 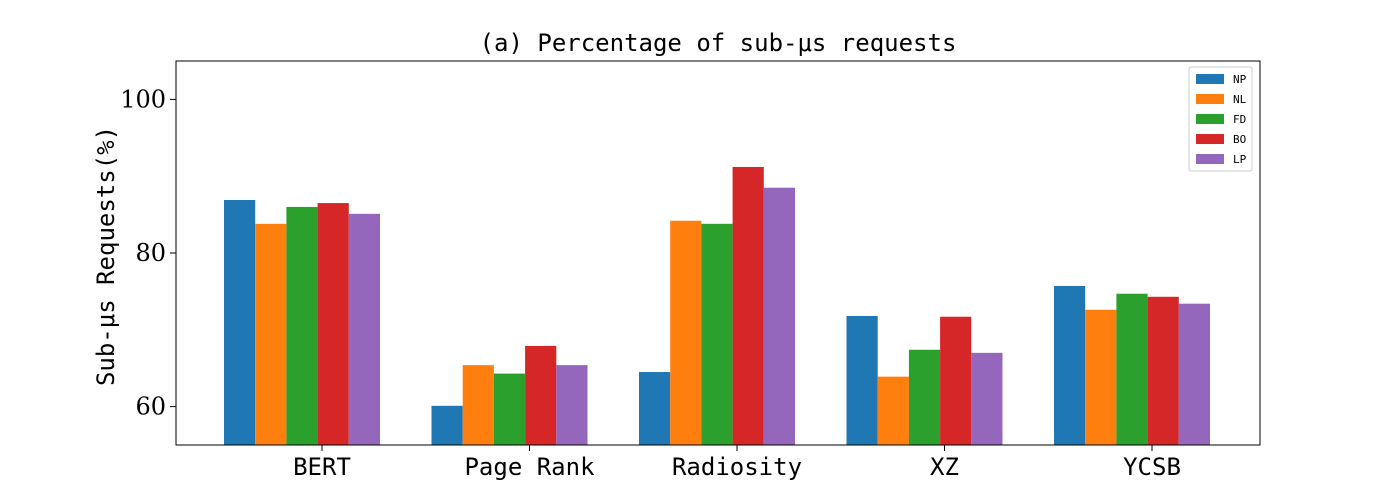 What do you see at coordinates (718, 43) in the screenshot?
I see `chart-title: (a) Percentage of sub-μs requests` at bounding box center [718, 43].